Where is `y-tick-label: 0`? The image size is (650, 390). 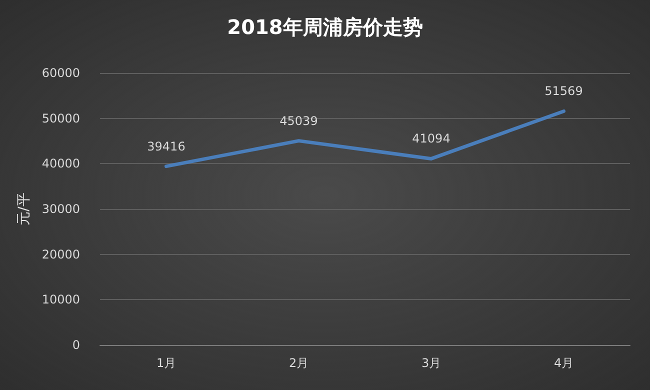
y-tick-label: 0 is located at coordinates (76, 345).